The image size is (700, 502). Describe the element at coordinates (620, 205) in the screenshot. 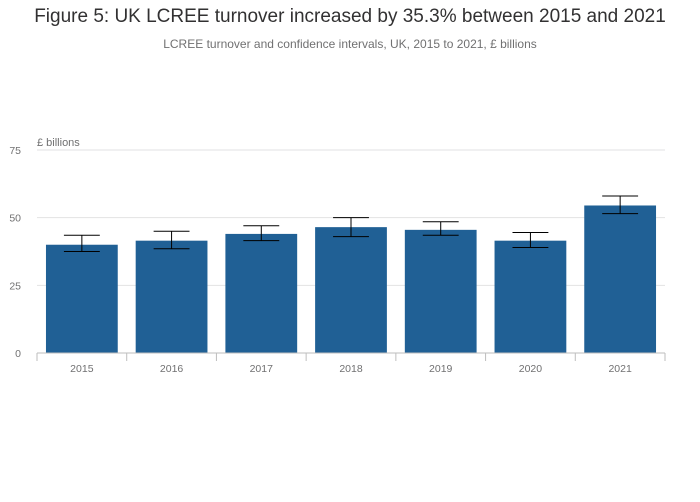

I see `error-bar-2021` at that location.